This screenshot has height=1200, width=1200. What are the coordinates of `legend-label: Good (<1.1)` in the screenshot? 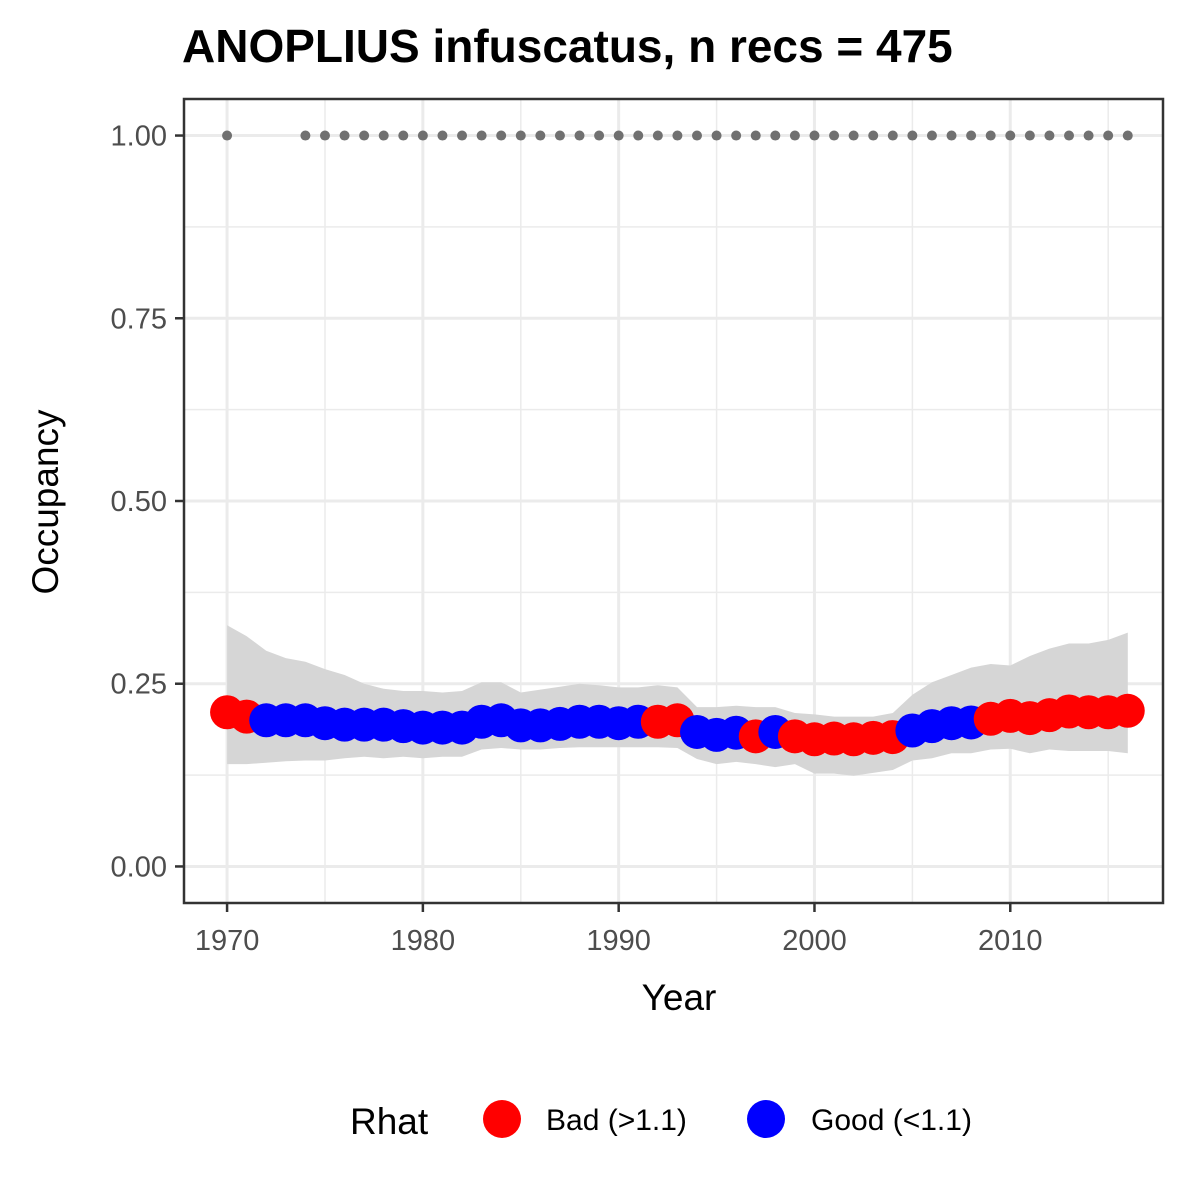 It's located at (891, 1120).